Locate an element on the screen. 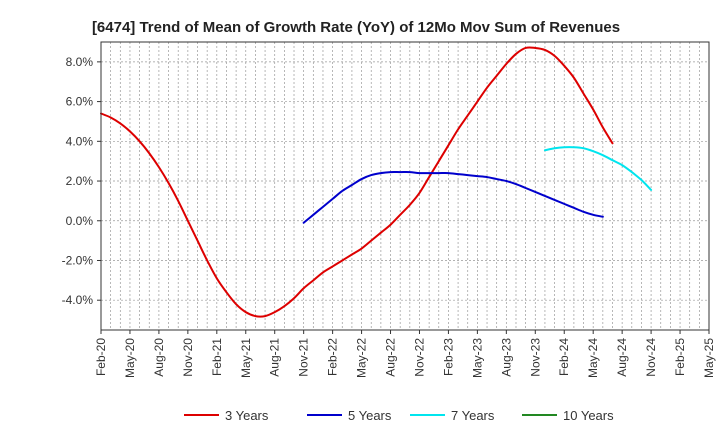  x-tick-label: Feb-24 is located at coordinates (564, 357).